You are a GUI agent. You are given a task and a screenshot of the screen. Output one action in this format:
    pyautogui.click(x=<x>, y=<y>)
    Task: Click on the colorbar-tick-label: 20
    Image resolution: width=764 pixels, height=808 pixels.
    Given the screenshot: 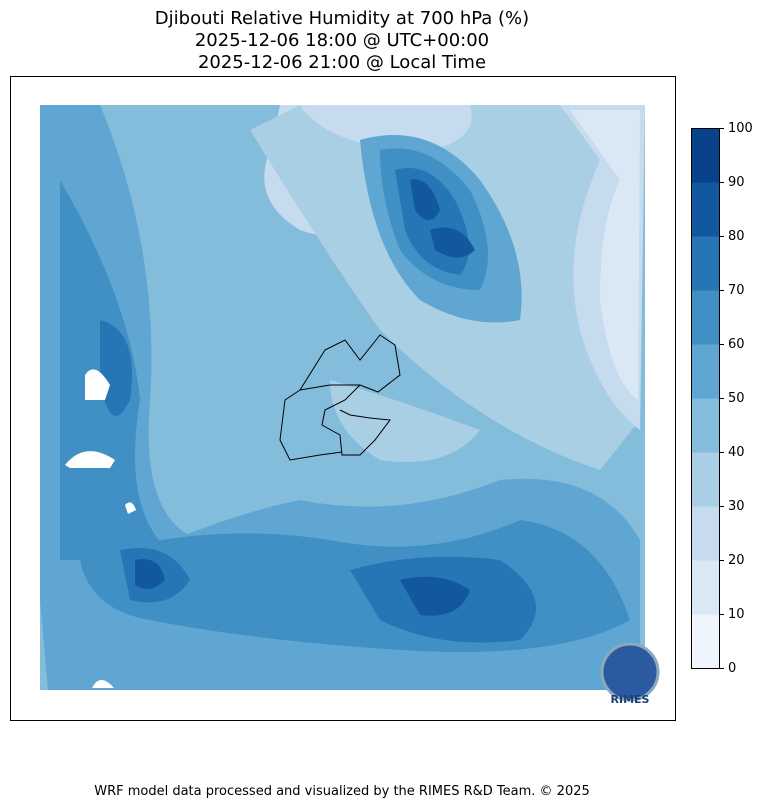 What is the action you would take?
    pyautogui.click(x=736, y=560)
    